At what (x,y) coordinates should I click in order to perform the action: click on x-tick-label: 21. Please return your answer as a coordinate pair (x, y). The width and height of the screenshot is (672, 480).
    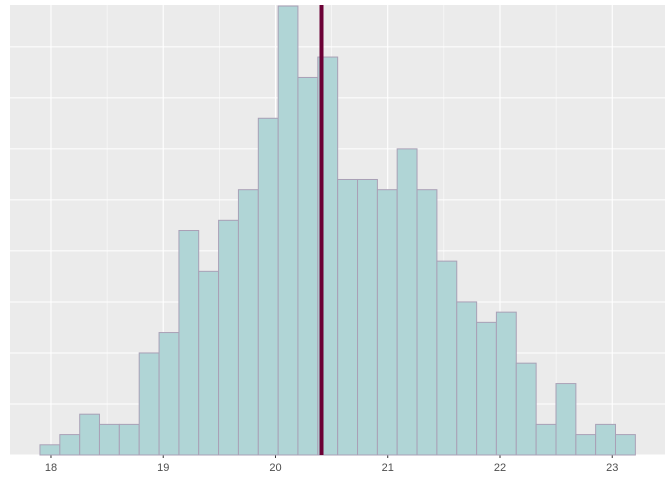
    Looking at the image, I should click on (388, 468).